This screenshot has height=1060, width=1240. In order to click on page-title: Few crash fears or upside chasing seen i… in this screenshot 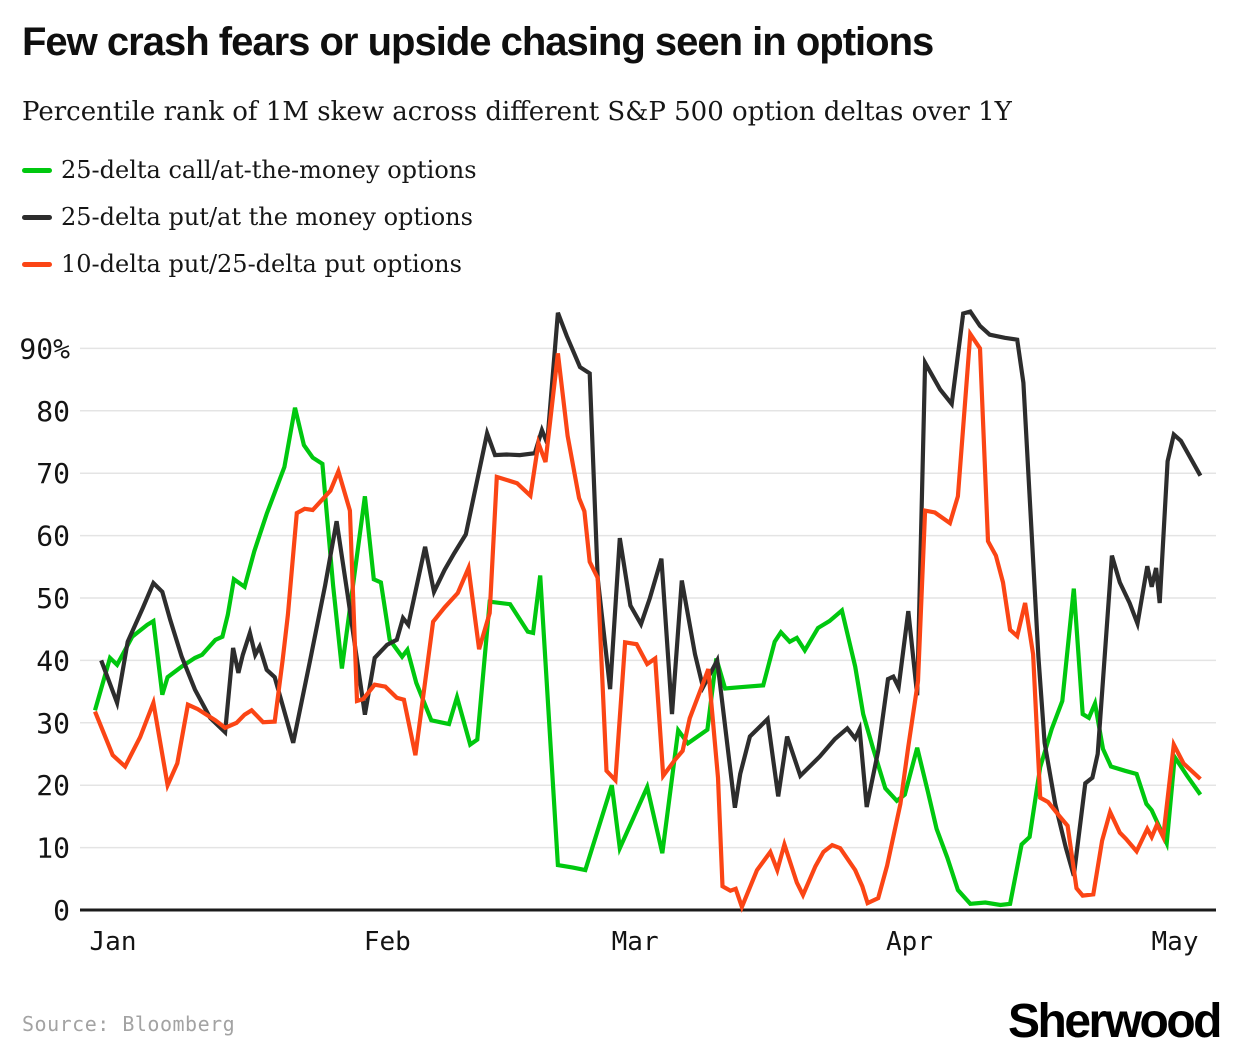, I will do `click(478, 42)`.